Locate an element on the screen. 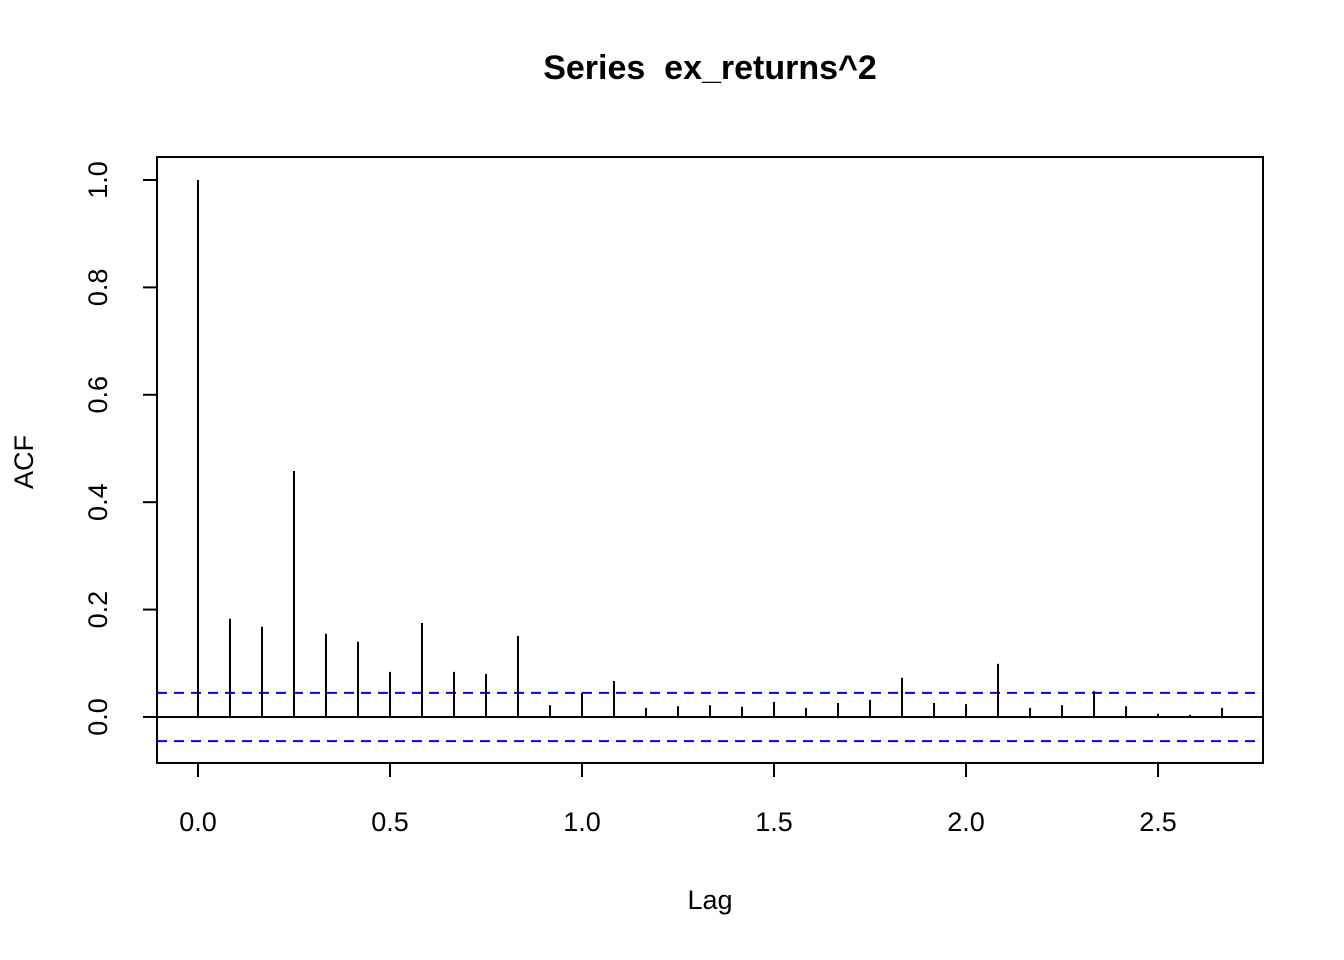 The width and height of the screenshot is (1344, 960). x-tick-label: 0.0 is located at coordinates (198, 822).